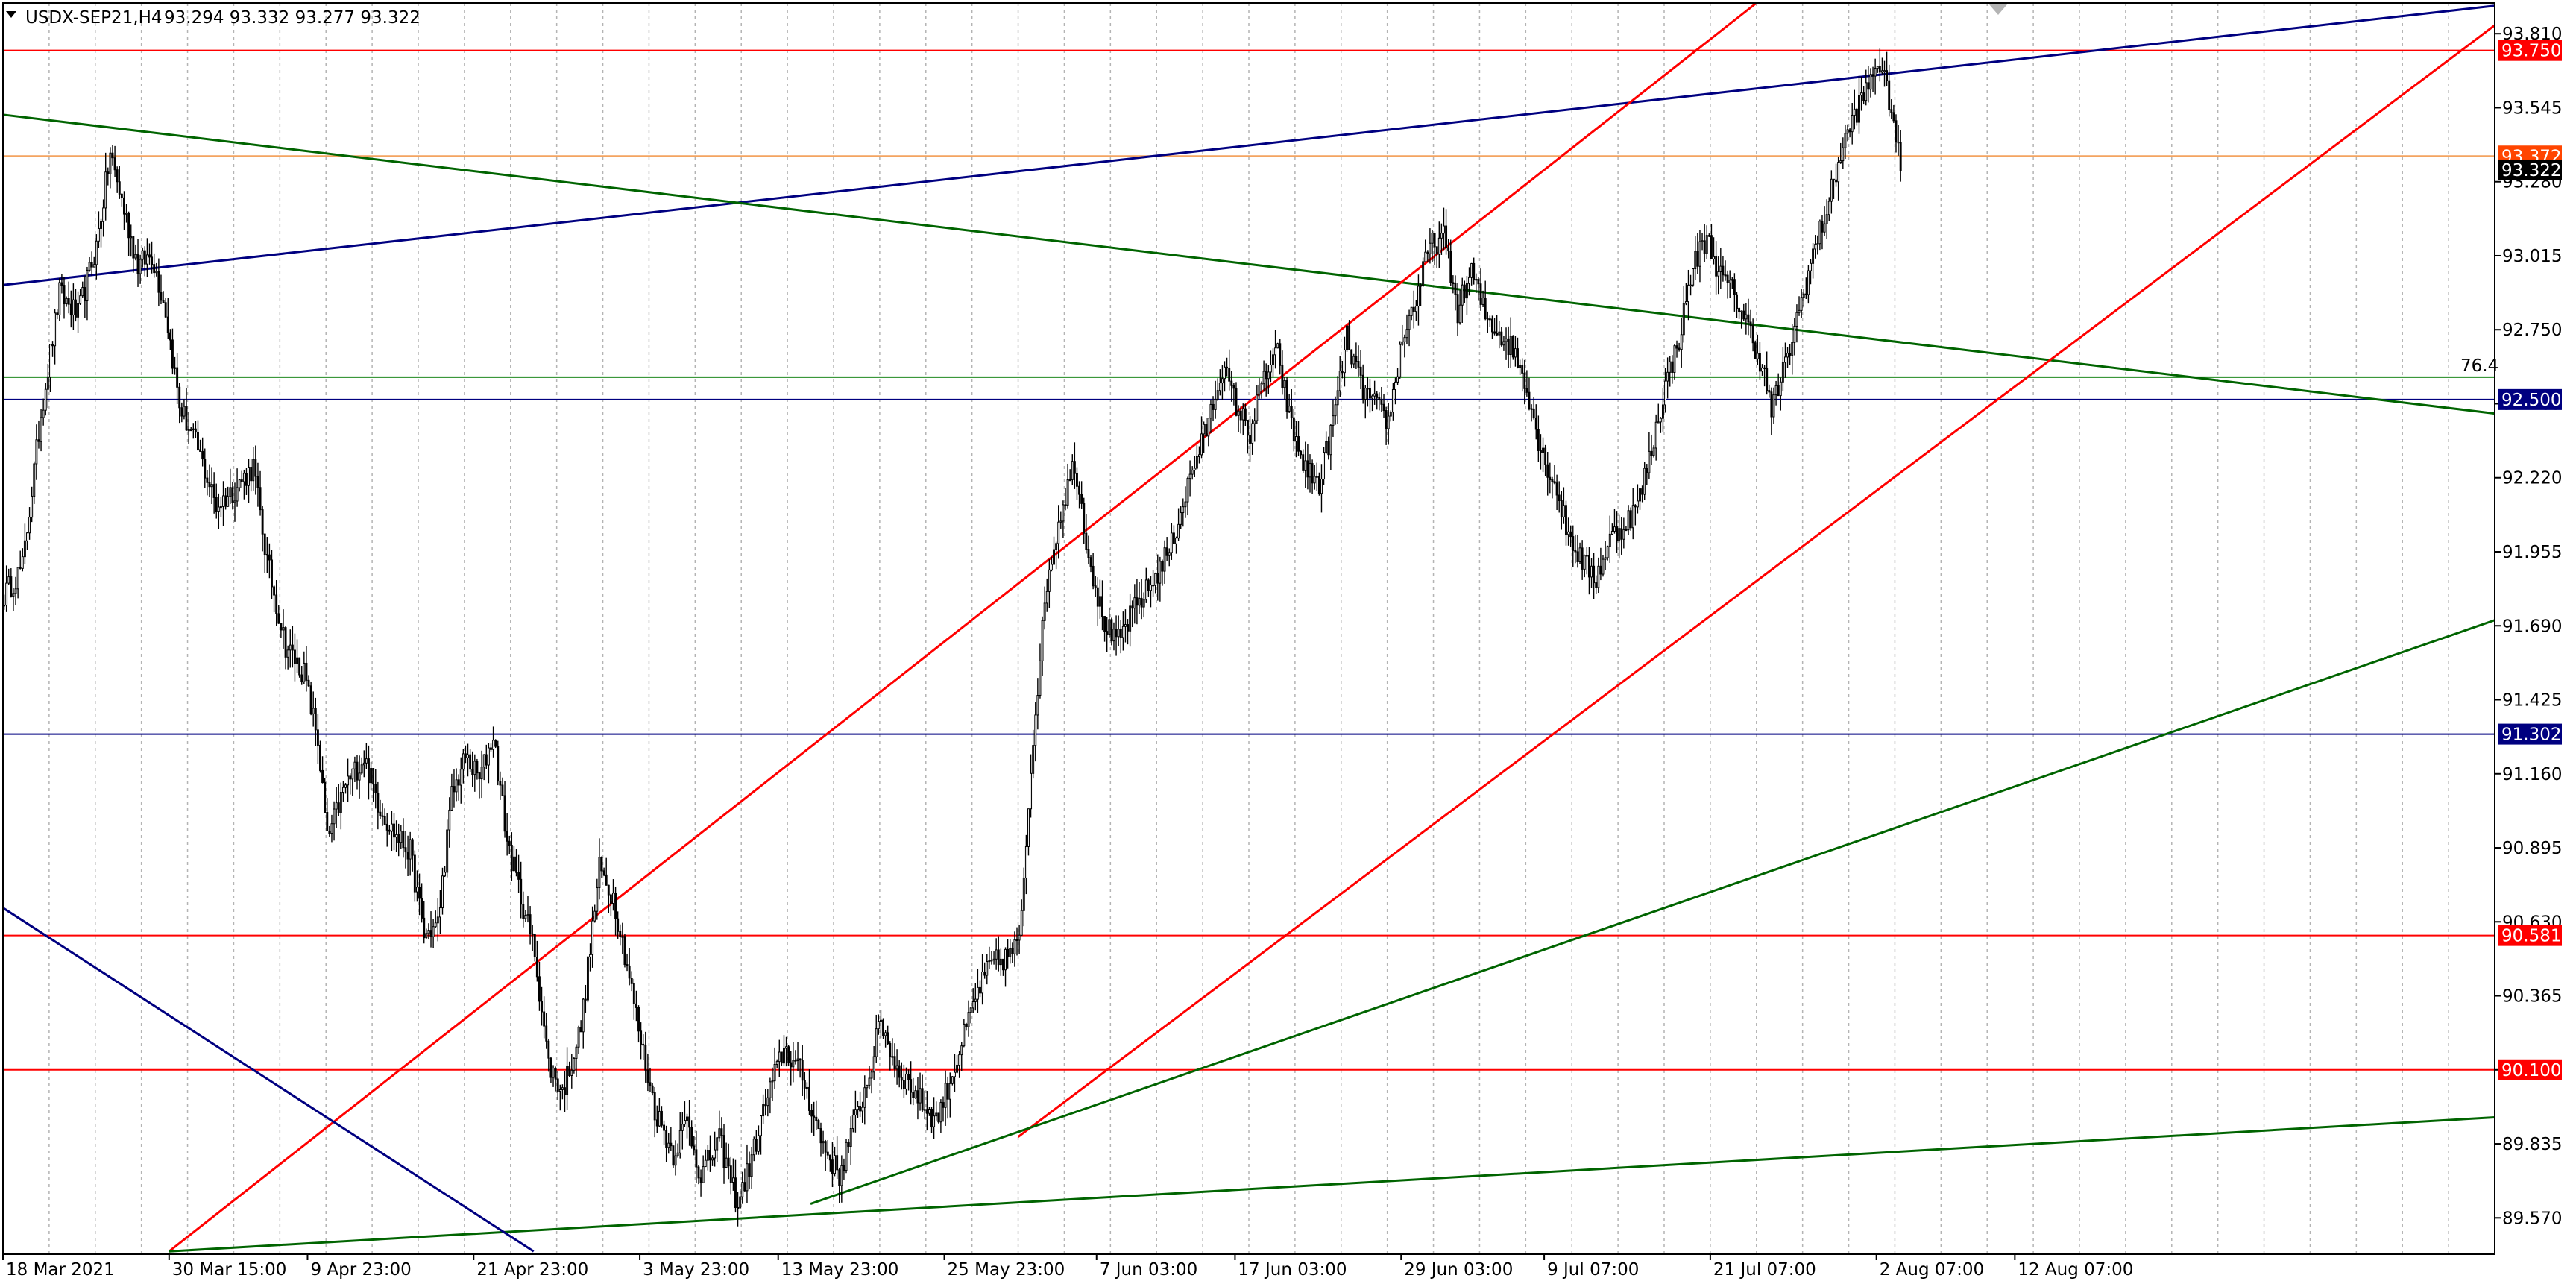 Image resolution: width=2576 pixels, height=1281 pixels. What do you see at coordinates (360, 1270) in the screenshot?
I see `time-tick-label: 9 Apr 23:00` at bounding box center [360, 1270].